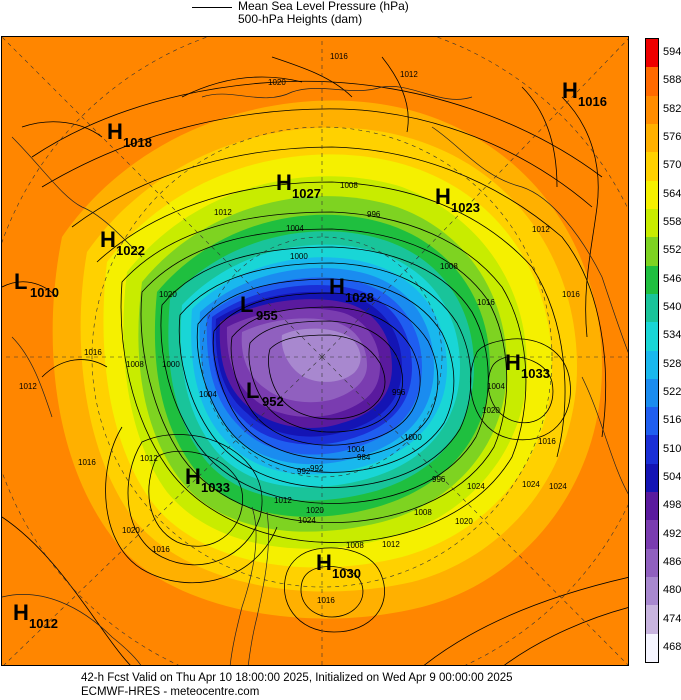 The image size is (681, 700). What do you see at coordinates (43, 623) in the screenshot?
I see `pressure-center-value: 1012` at bounding box center [43, 623].